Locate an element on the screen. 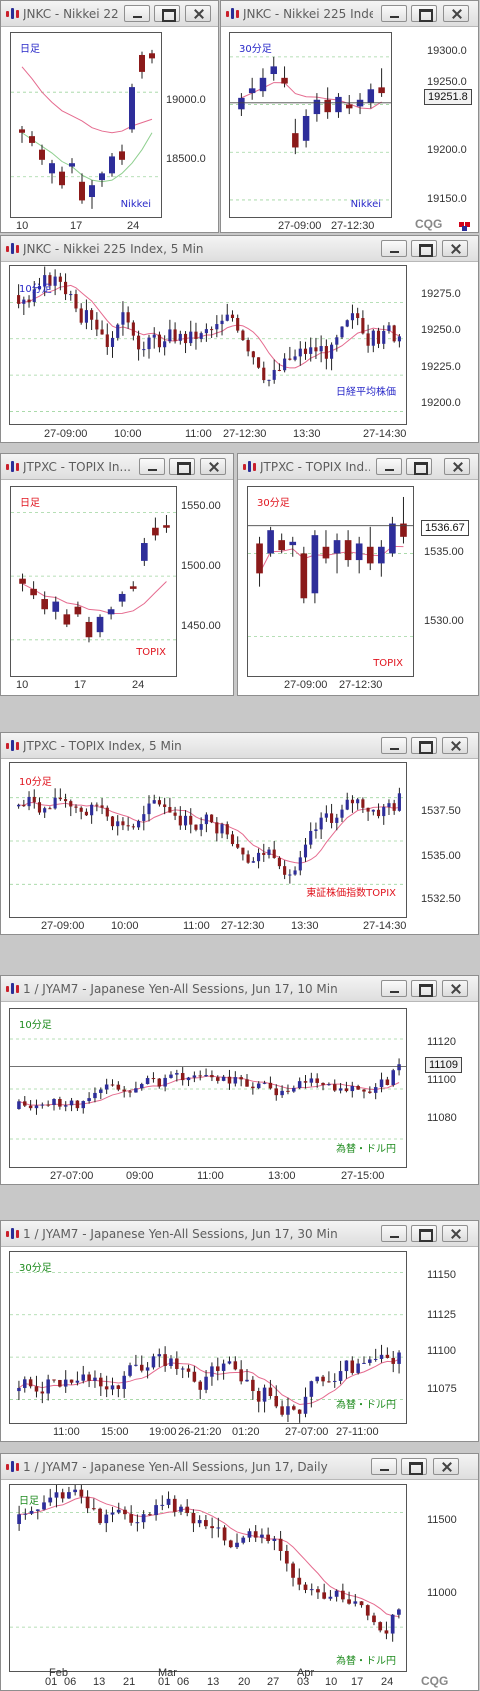 The width and height of the screenshot is (480, 1691). title-bar: JNKC - Nikkei 225 Index, 5 Min is located at coordinates (239, 249).